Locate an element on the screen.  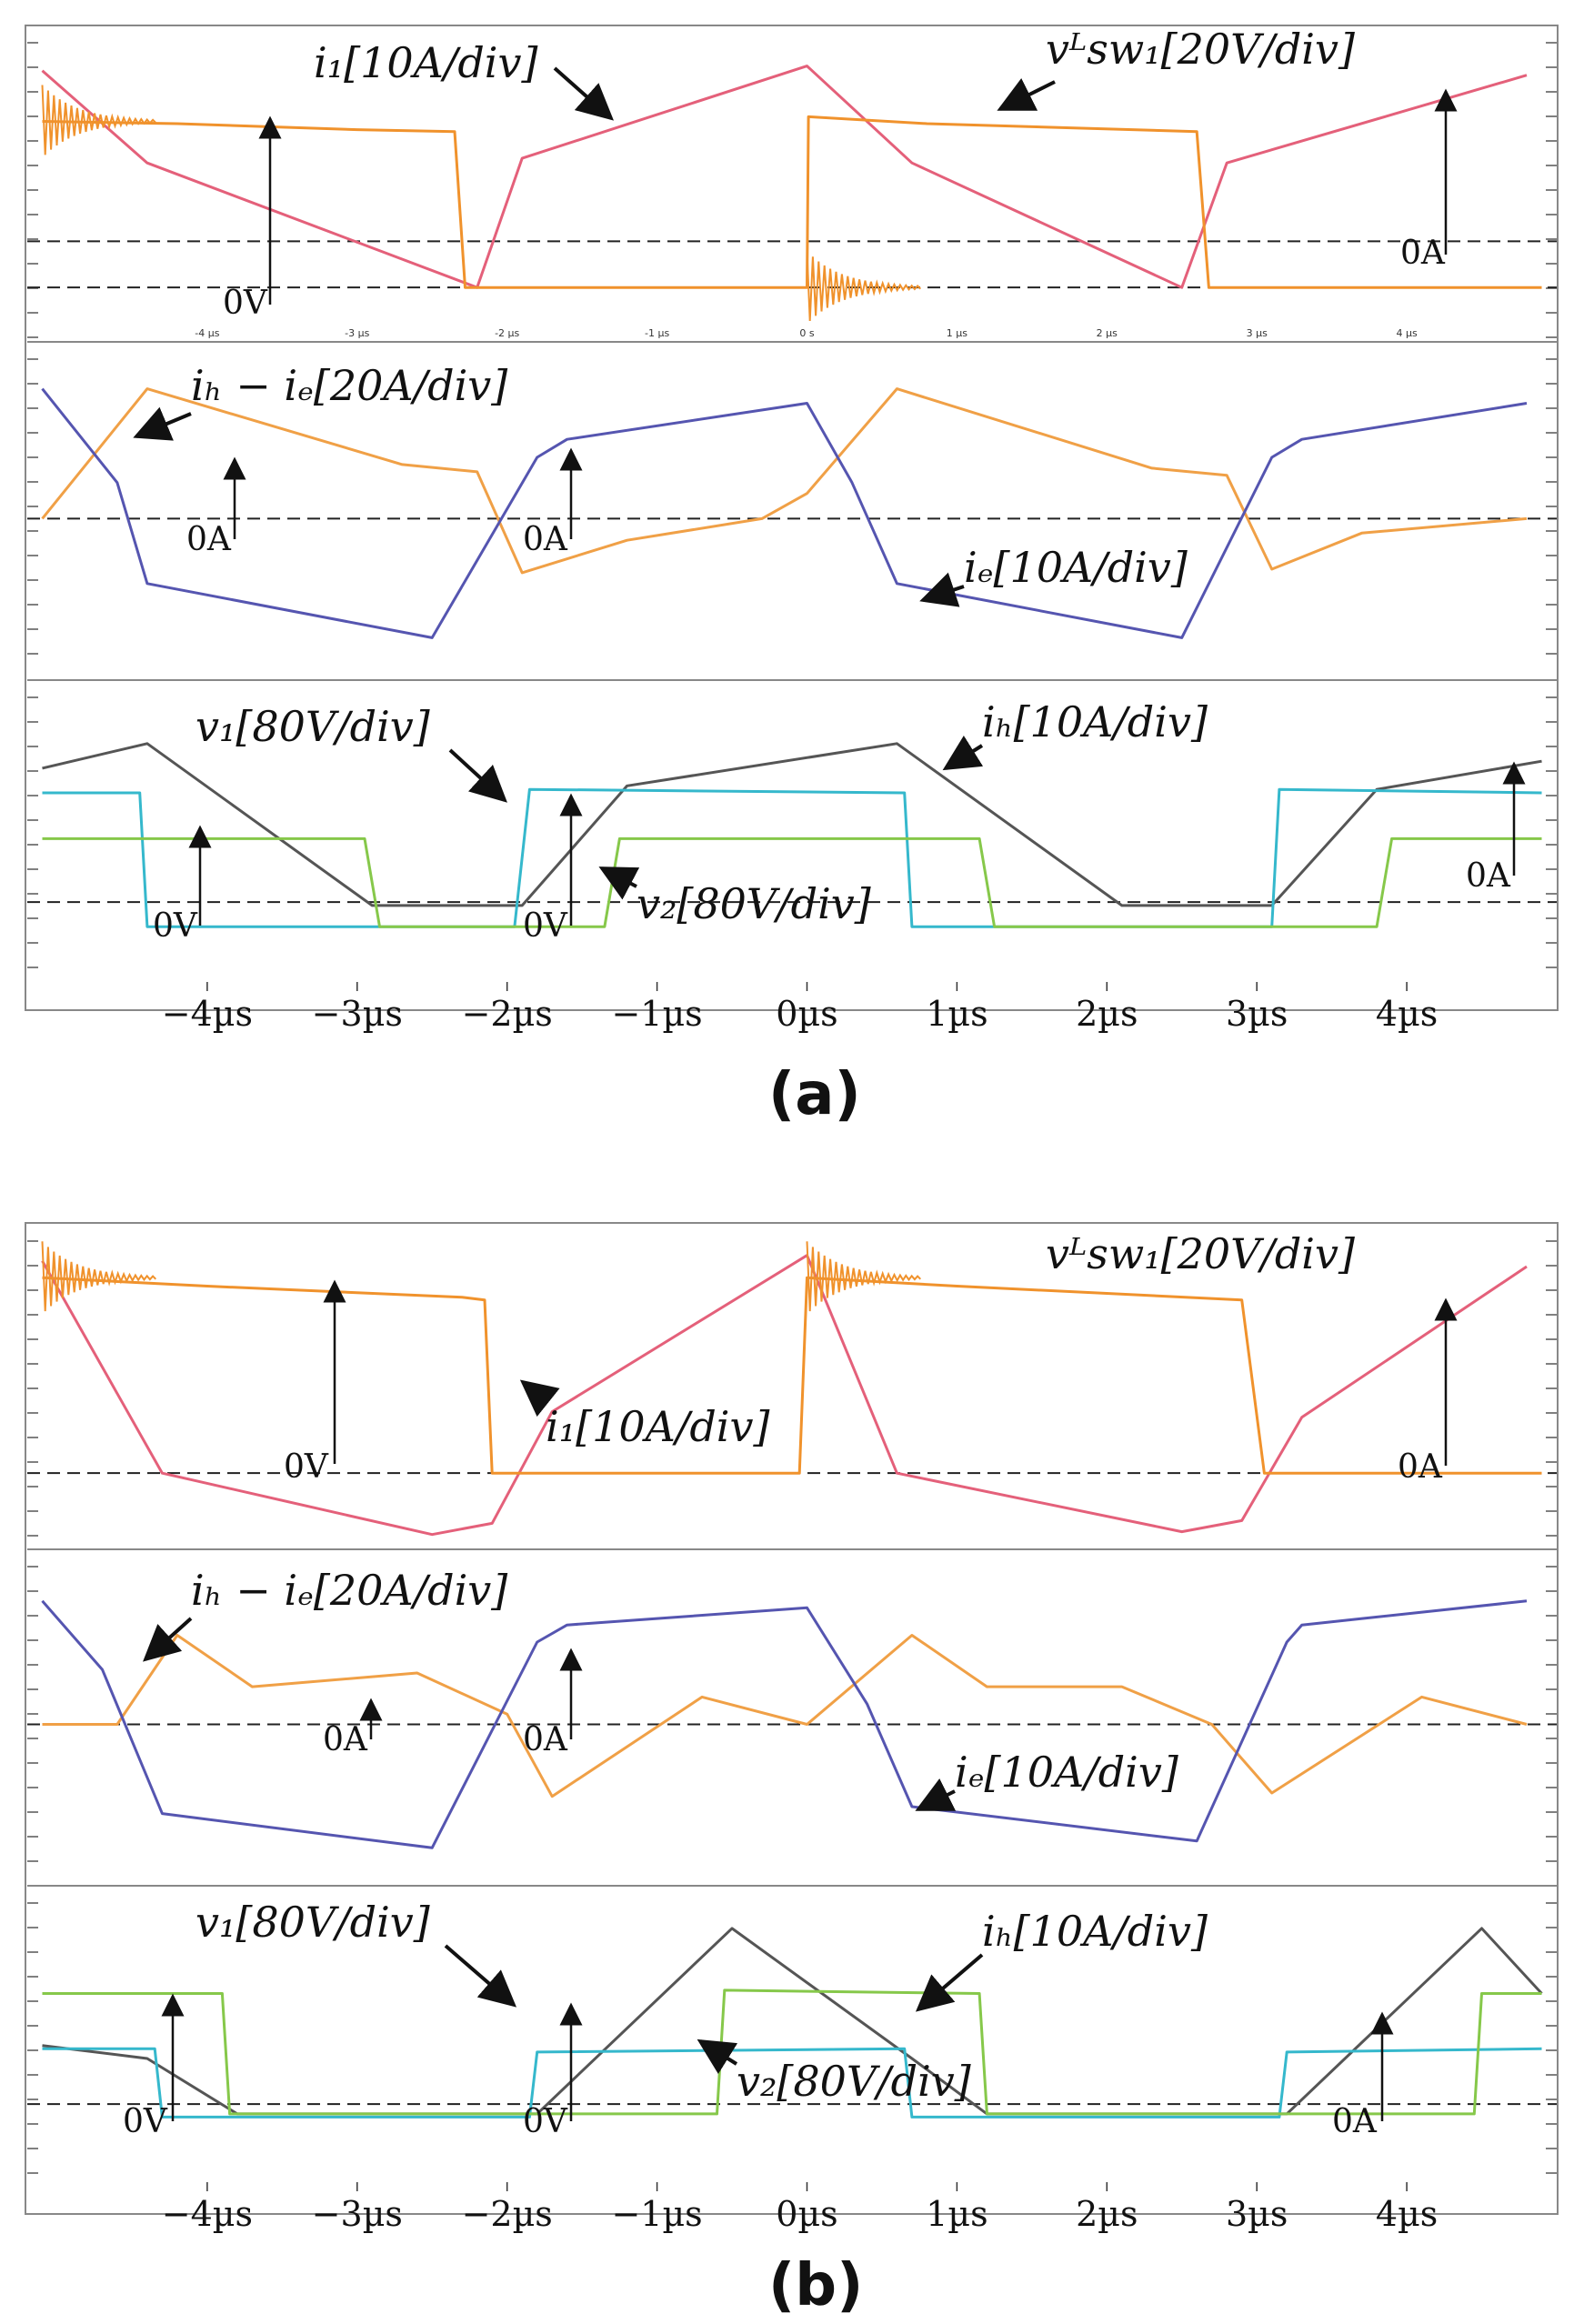
scope-tick-label: 3 µs is located at coordinates (1257, 333).